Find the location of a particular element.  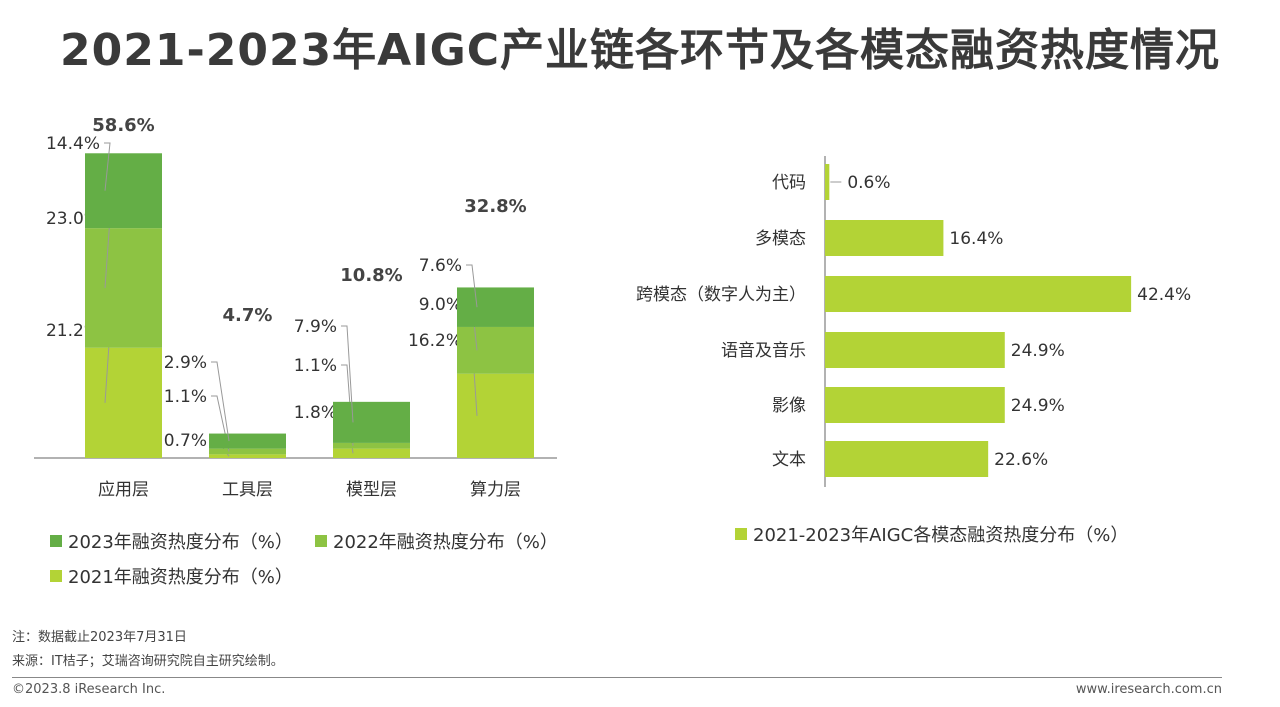

legend-2021-label: 2021年融资热度分布（%） is located at coordinates (180, 577).